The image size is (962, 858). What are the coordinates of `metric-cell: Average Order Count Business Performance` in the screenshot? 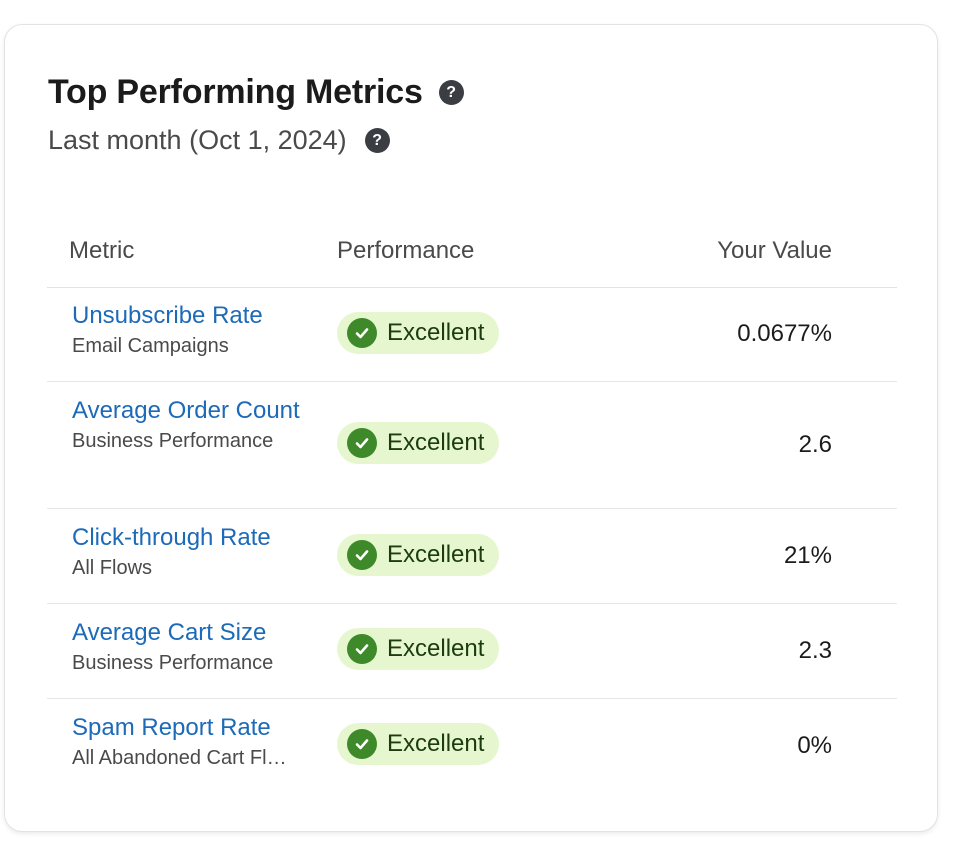 It's located at (187, 425).